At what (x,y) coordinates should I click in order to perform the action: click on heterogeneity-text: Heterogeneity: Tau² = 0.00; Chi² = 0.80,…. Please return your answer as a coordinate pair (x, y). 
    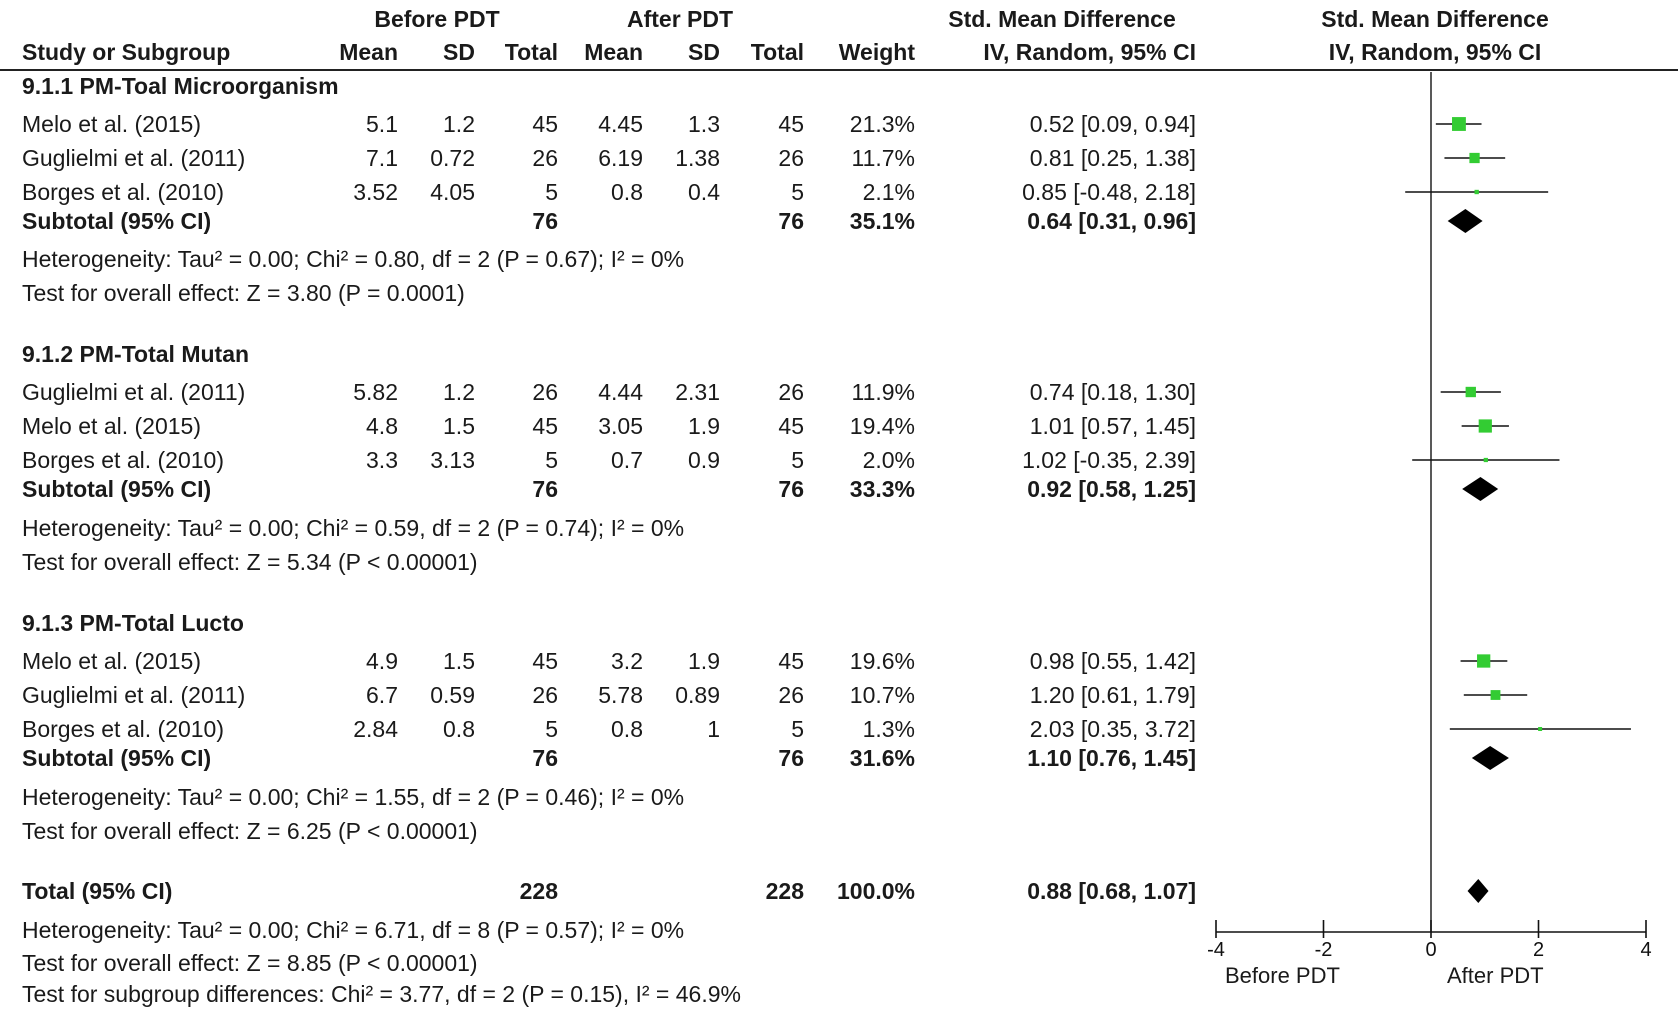
    Looking at the image, I should click on (353, 259).